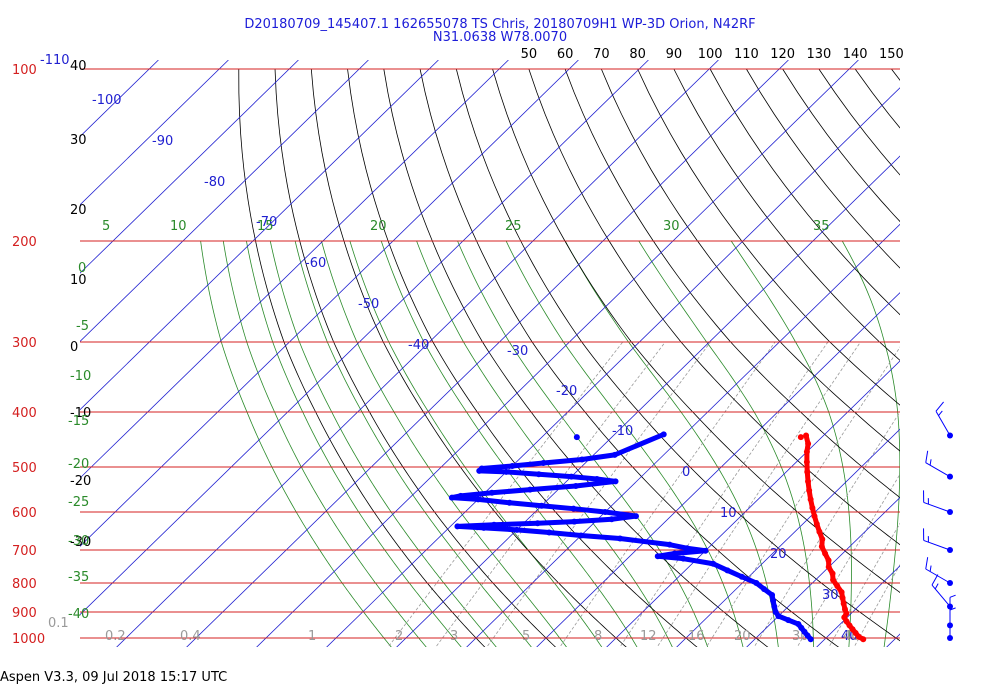  Describe the element at coordinates (78, 577) in the screenshot. I see `moist-adiabat-label: -35` at that location.